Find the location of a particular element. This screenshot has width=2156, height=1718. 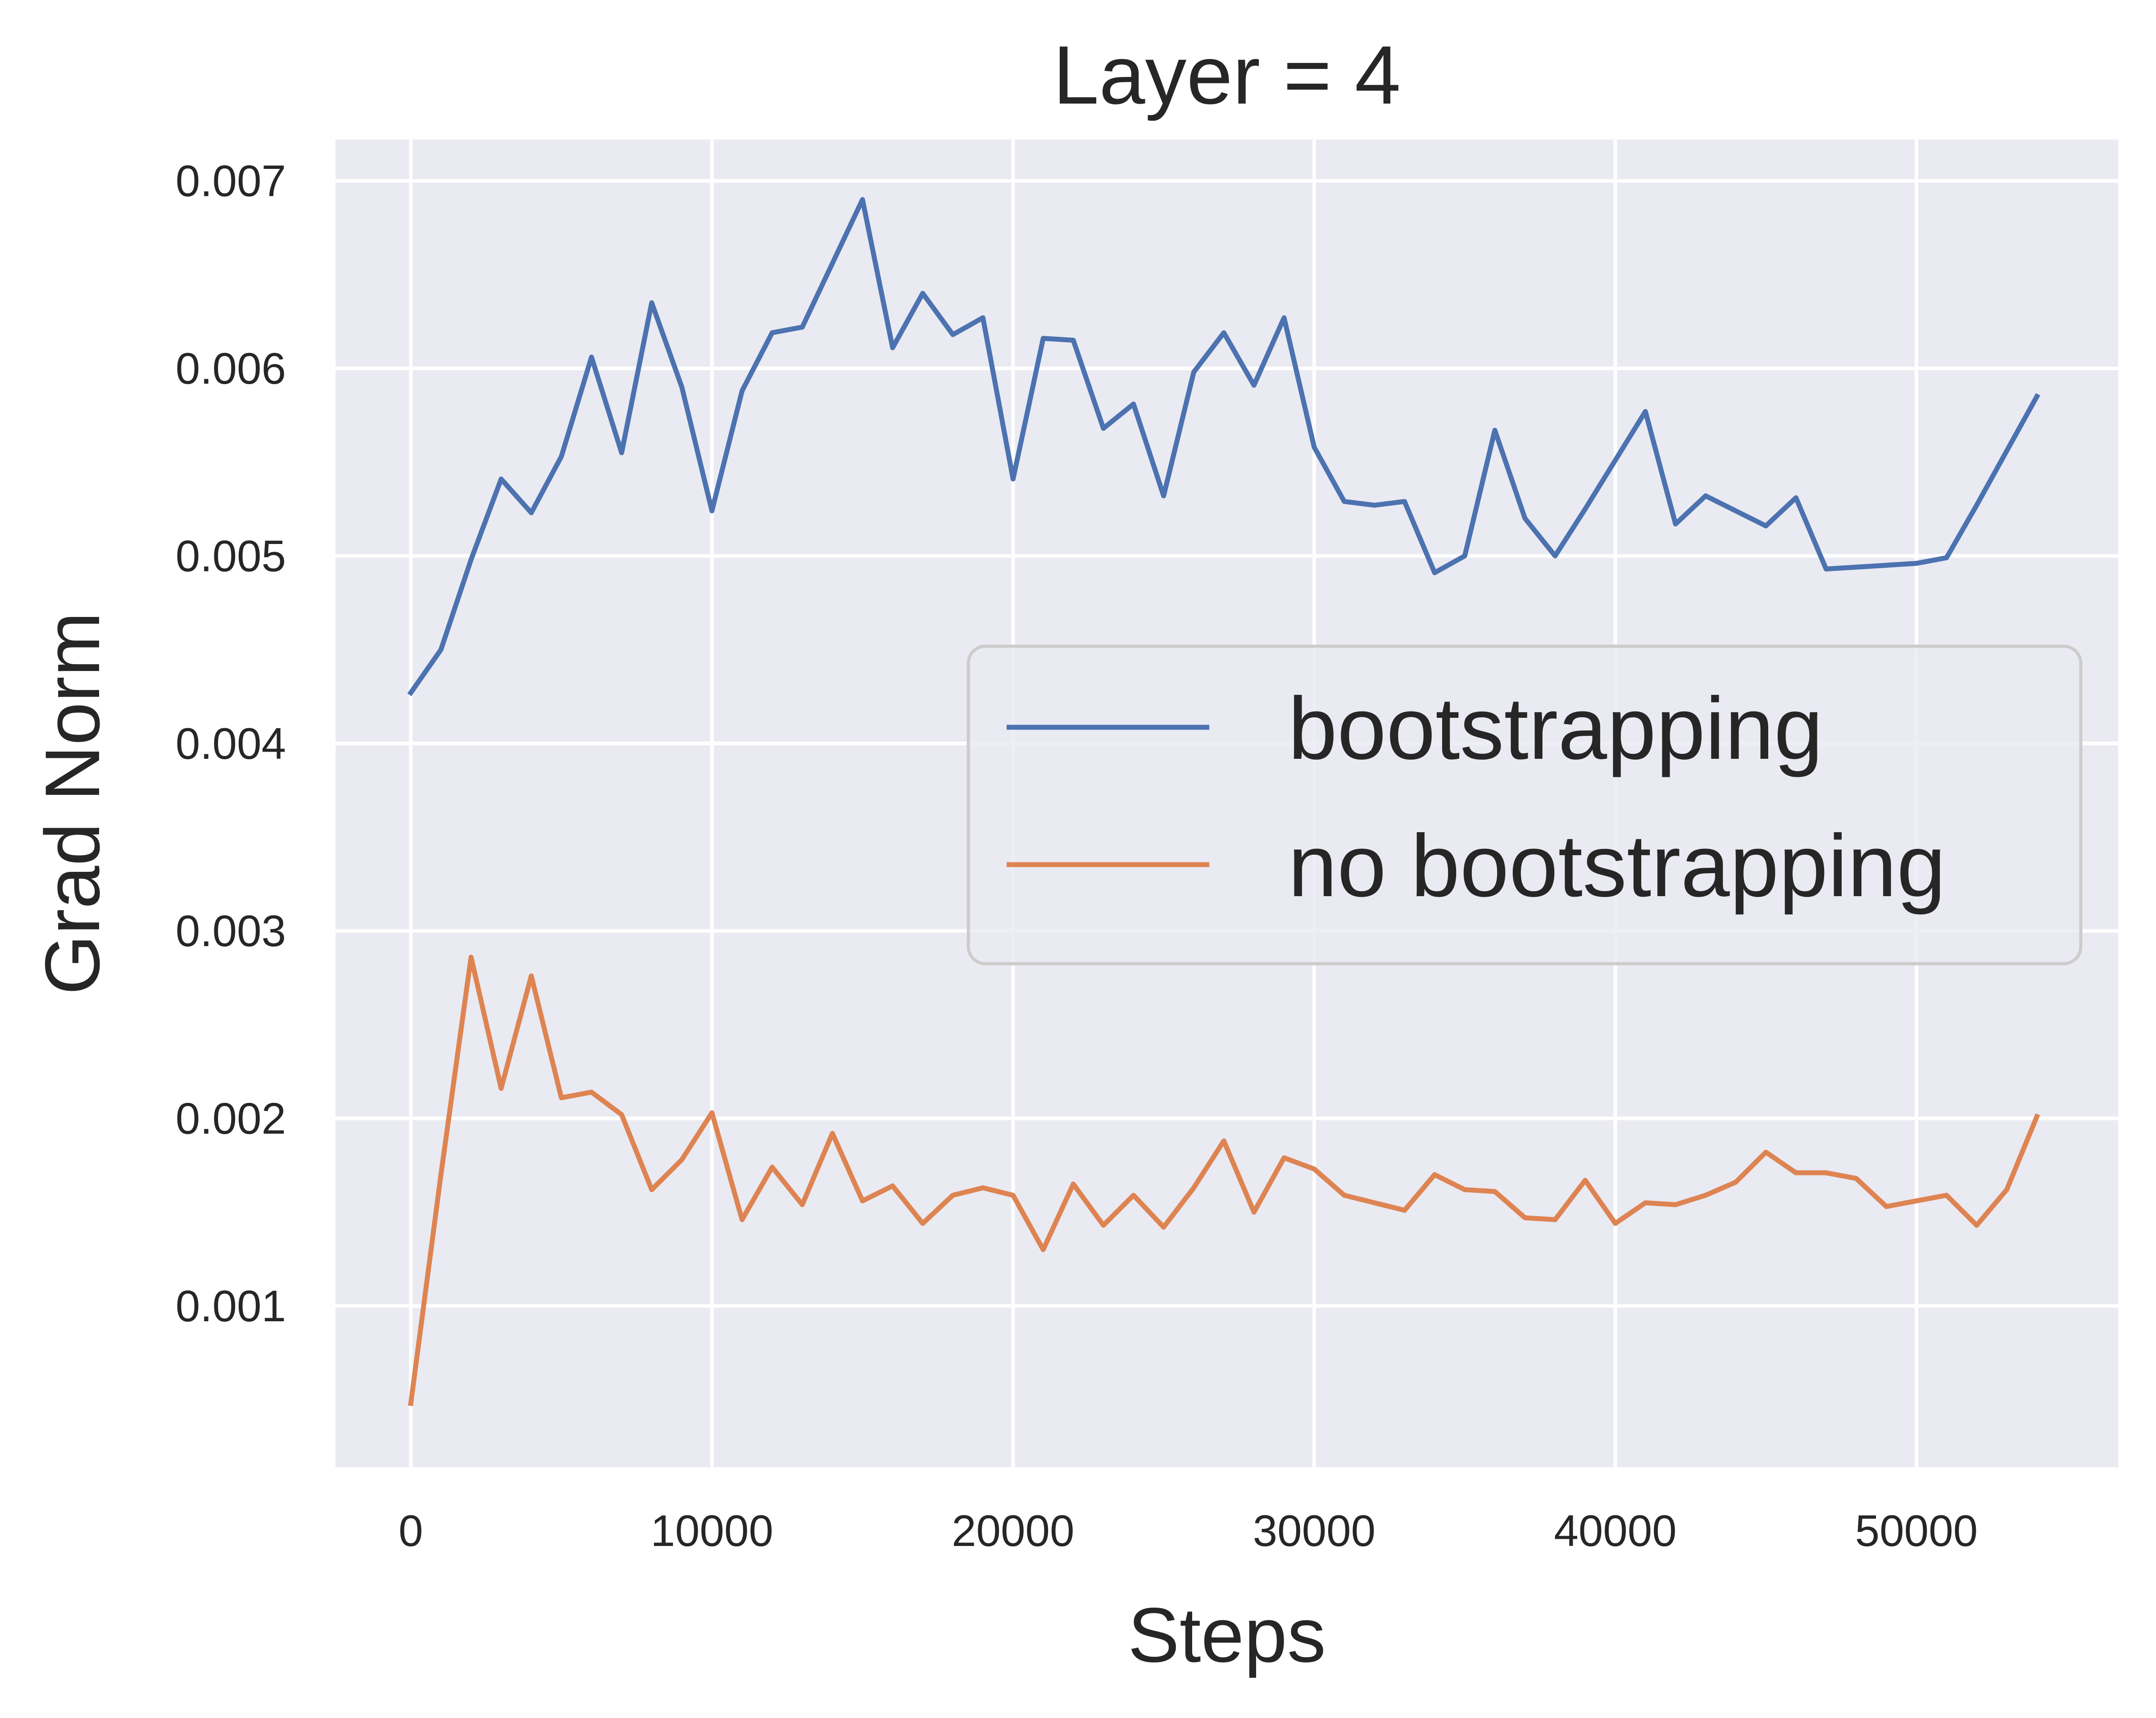

legend: bootstrapping no bootstrapping is located at coordinates (1525, 805).